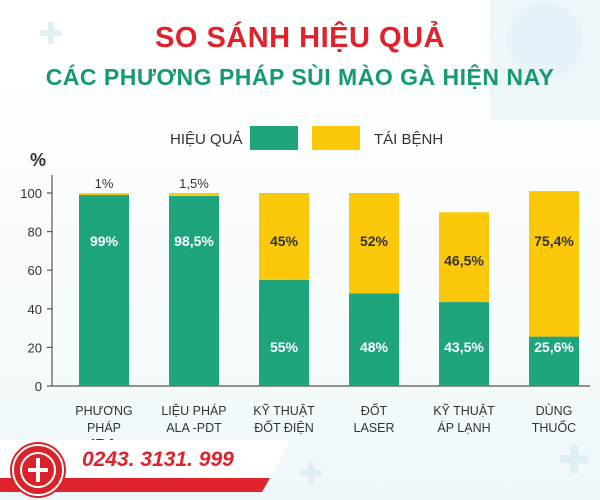 This screenshot has height=500, width=600. Describe the element at coordinates (274, 138) in the screenshot. I see `legend-swatch-hieu-qua` at that location.